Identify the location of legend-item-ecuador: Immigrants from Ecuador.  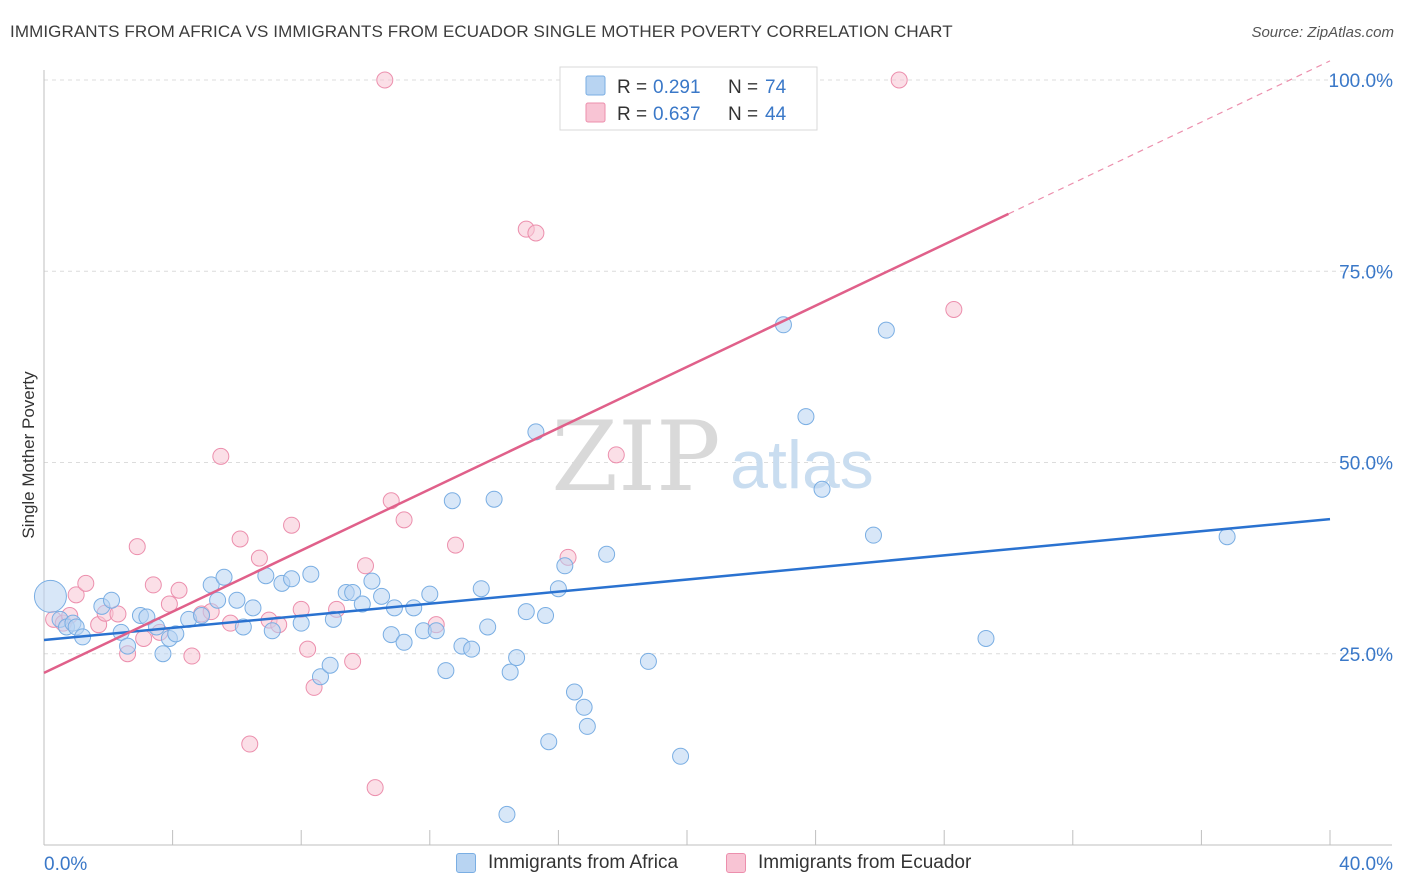
(848, 863).